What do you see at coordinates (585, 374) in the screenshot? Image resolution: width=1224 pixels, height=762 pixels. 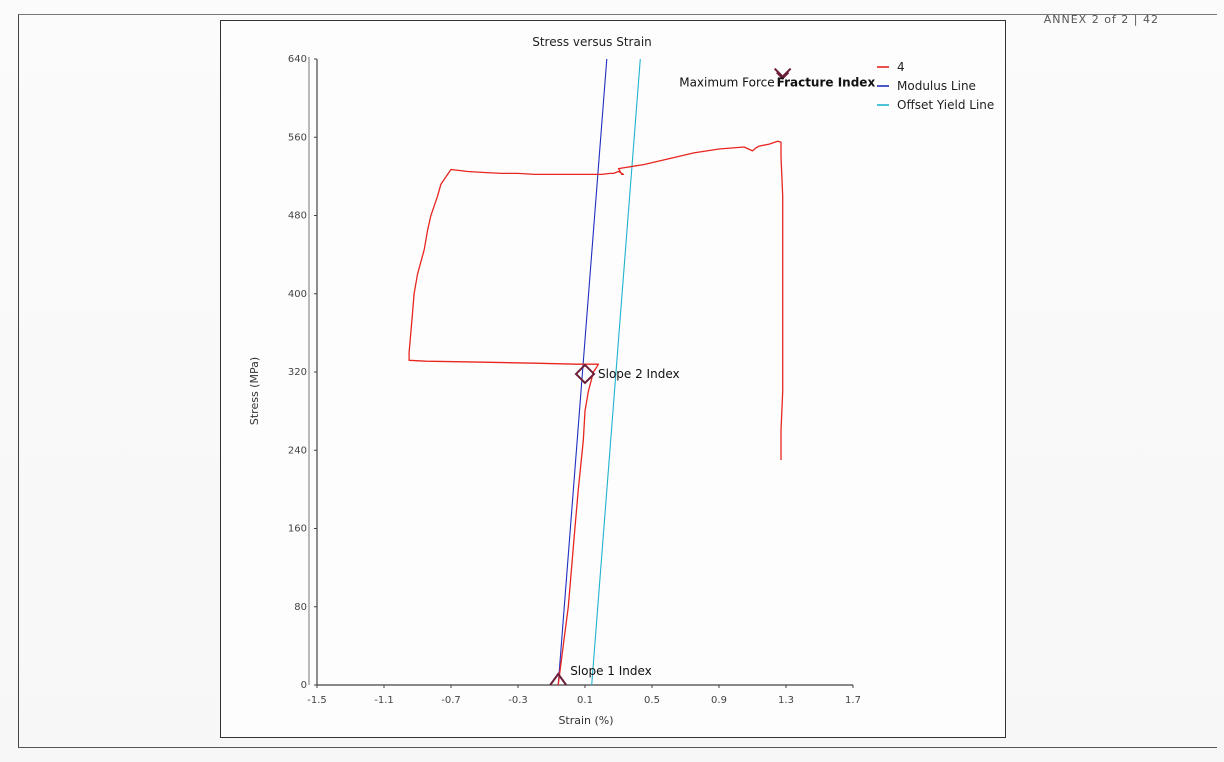 I see `slope-2-marker` at bounding box center [585, 374].